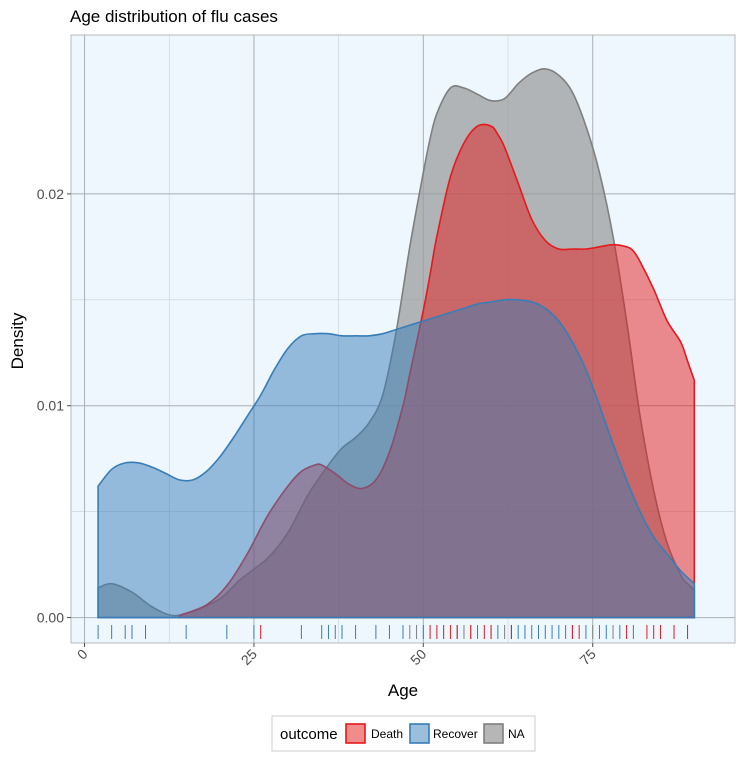  What do you see at coordinates (588, 657) in the screenshot?
I see `x-tick-label: 75` at bounding box center [588, 657].